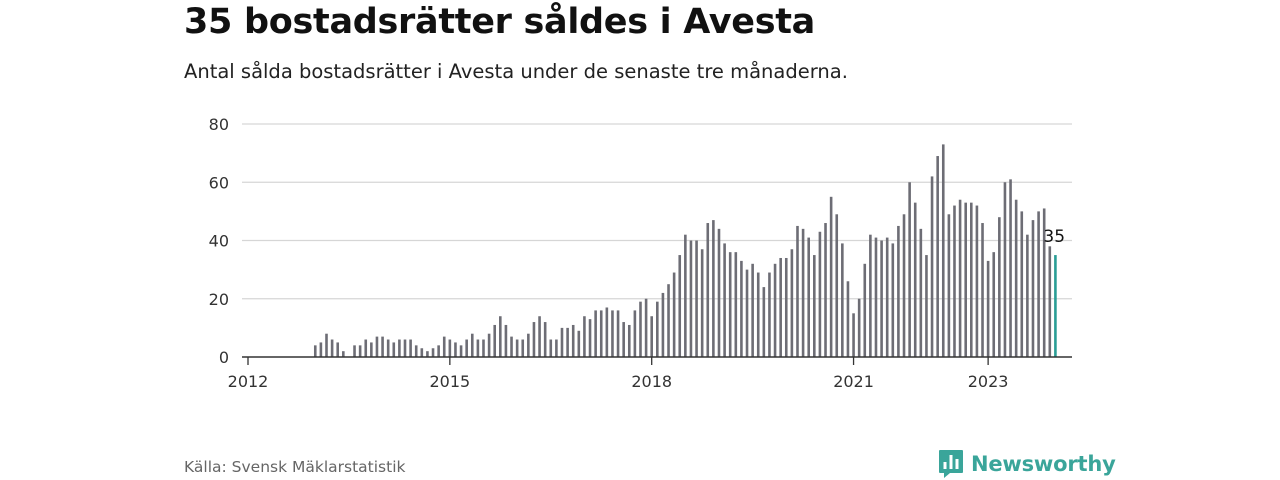 This screenshot has height=480, width=1280. What do you see at coordinates (1055, 306) in the screenshot?
I see `bar-highlight` at bounding box center [1055, 306].